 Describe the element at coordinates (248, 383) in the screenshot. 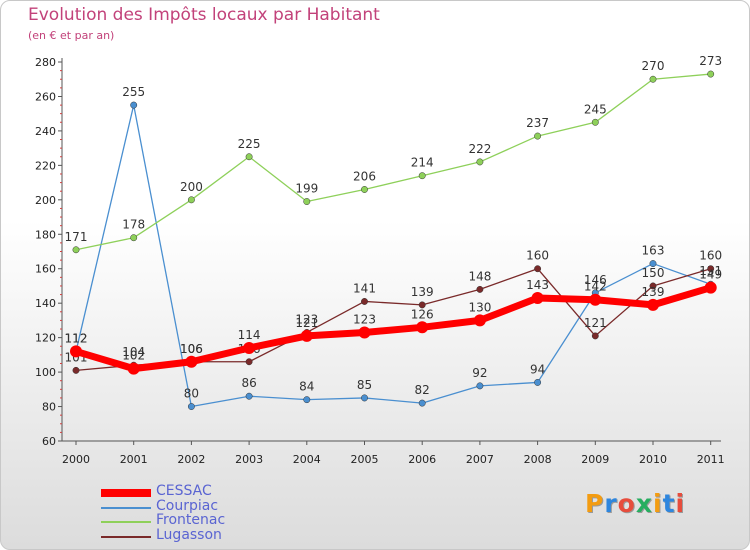

I see `data-label-courpiac: 86` at that location.